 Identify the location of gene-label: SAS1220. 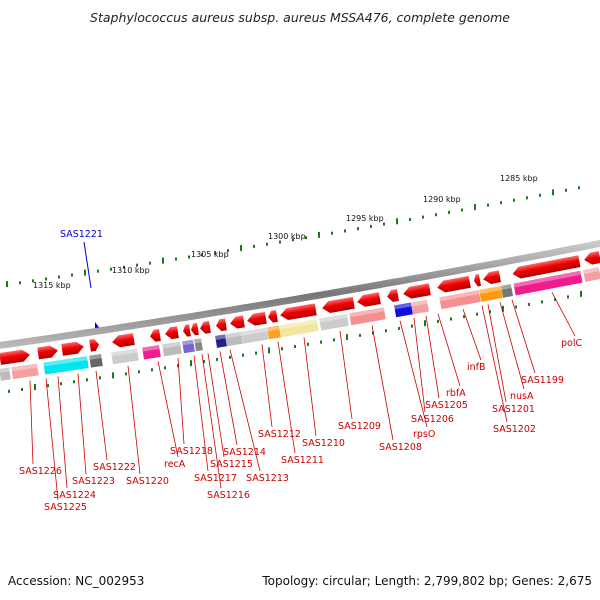
(147, 481).